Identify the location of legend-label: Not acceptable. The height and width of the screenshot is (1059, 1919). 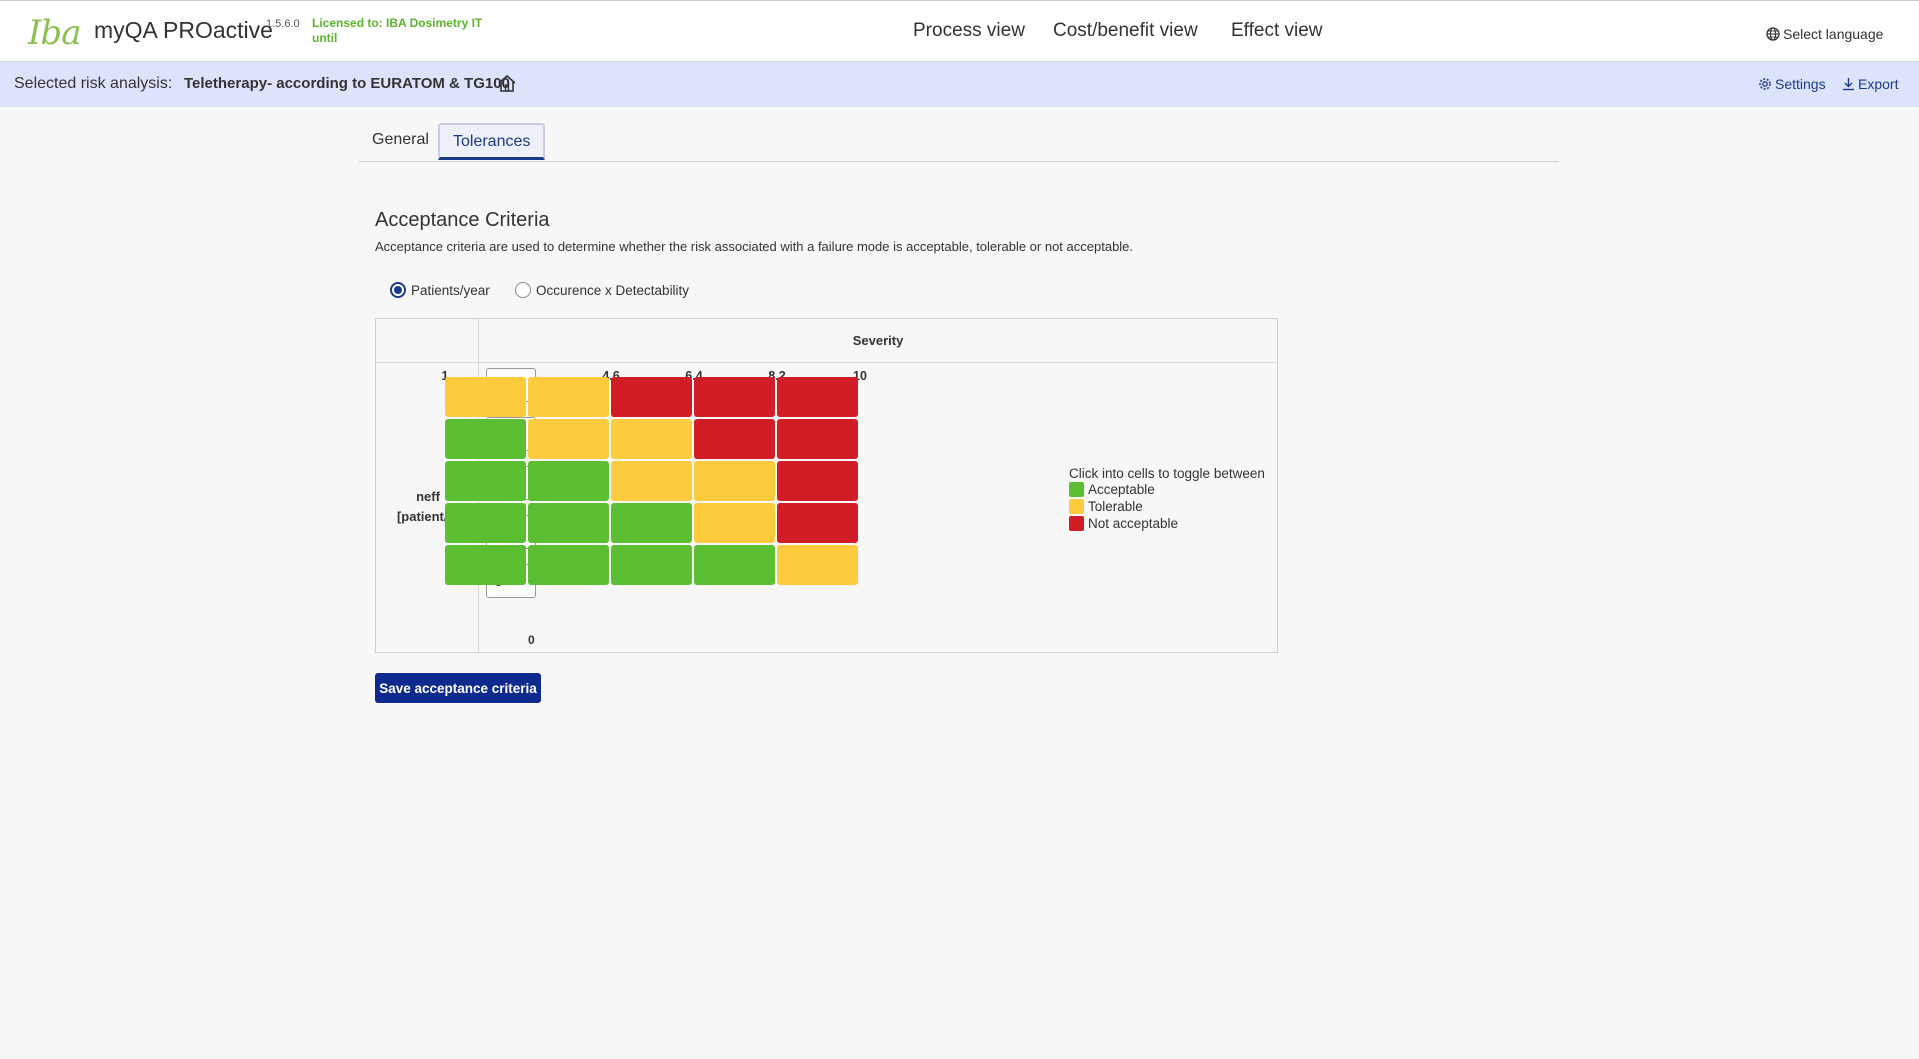
(1133, 523).